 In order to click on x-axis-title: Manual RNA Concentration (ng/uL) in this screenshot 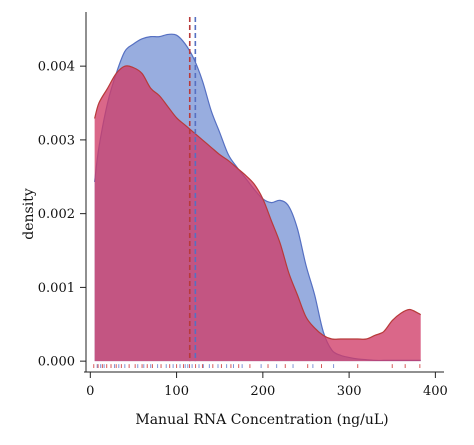, I will do `click(261, 420)`.